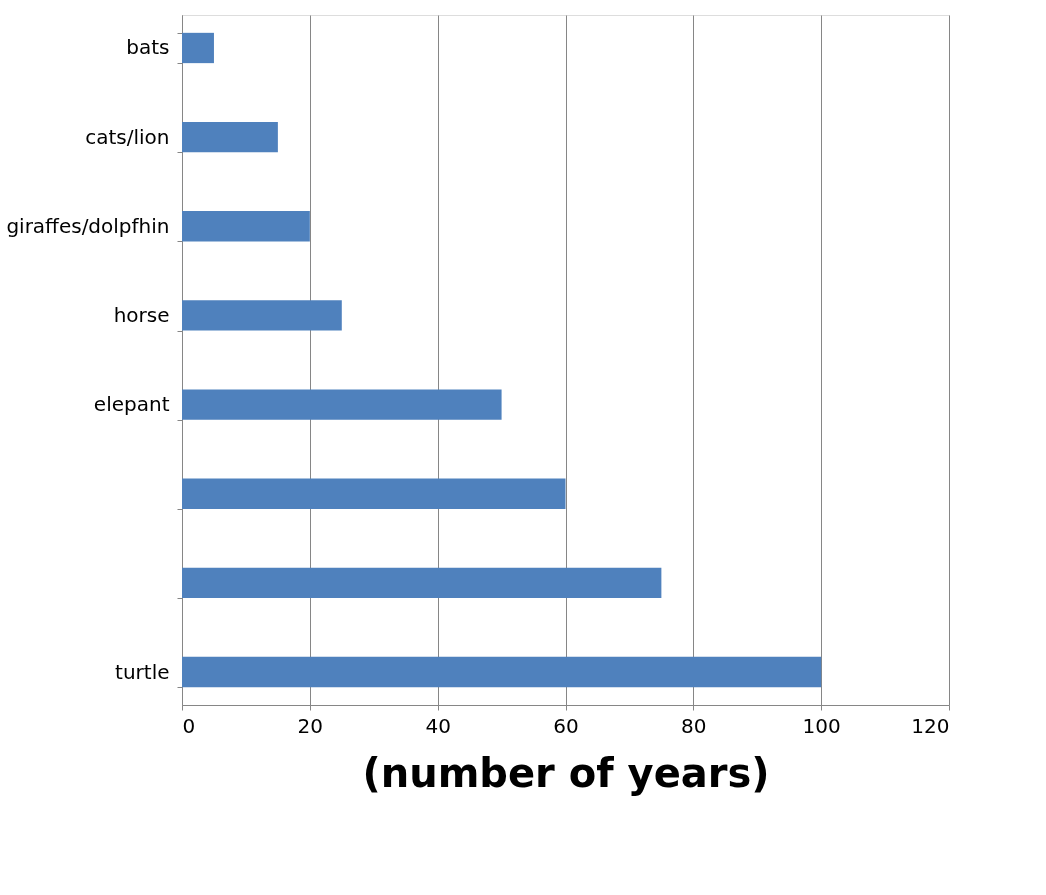  What do you see at coordinates (566, 725) in the screenshot?
I see `x-tick-label: 60` at bounding box center [566, 725].